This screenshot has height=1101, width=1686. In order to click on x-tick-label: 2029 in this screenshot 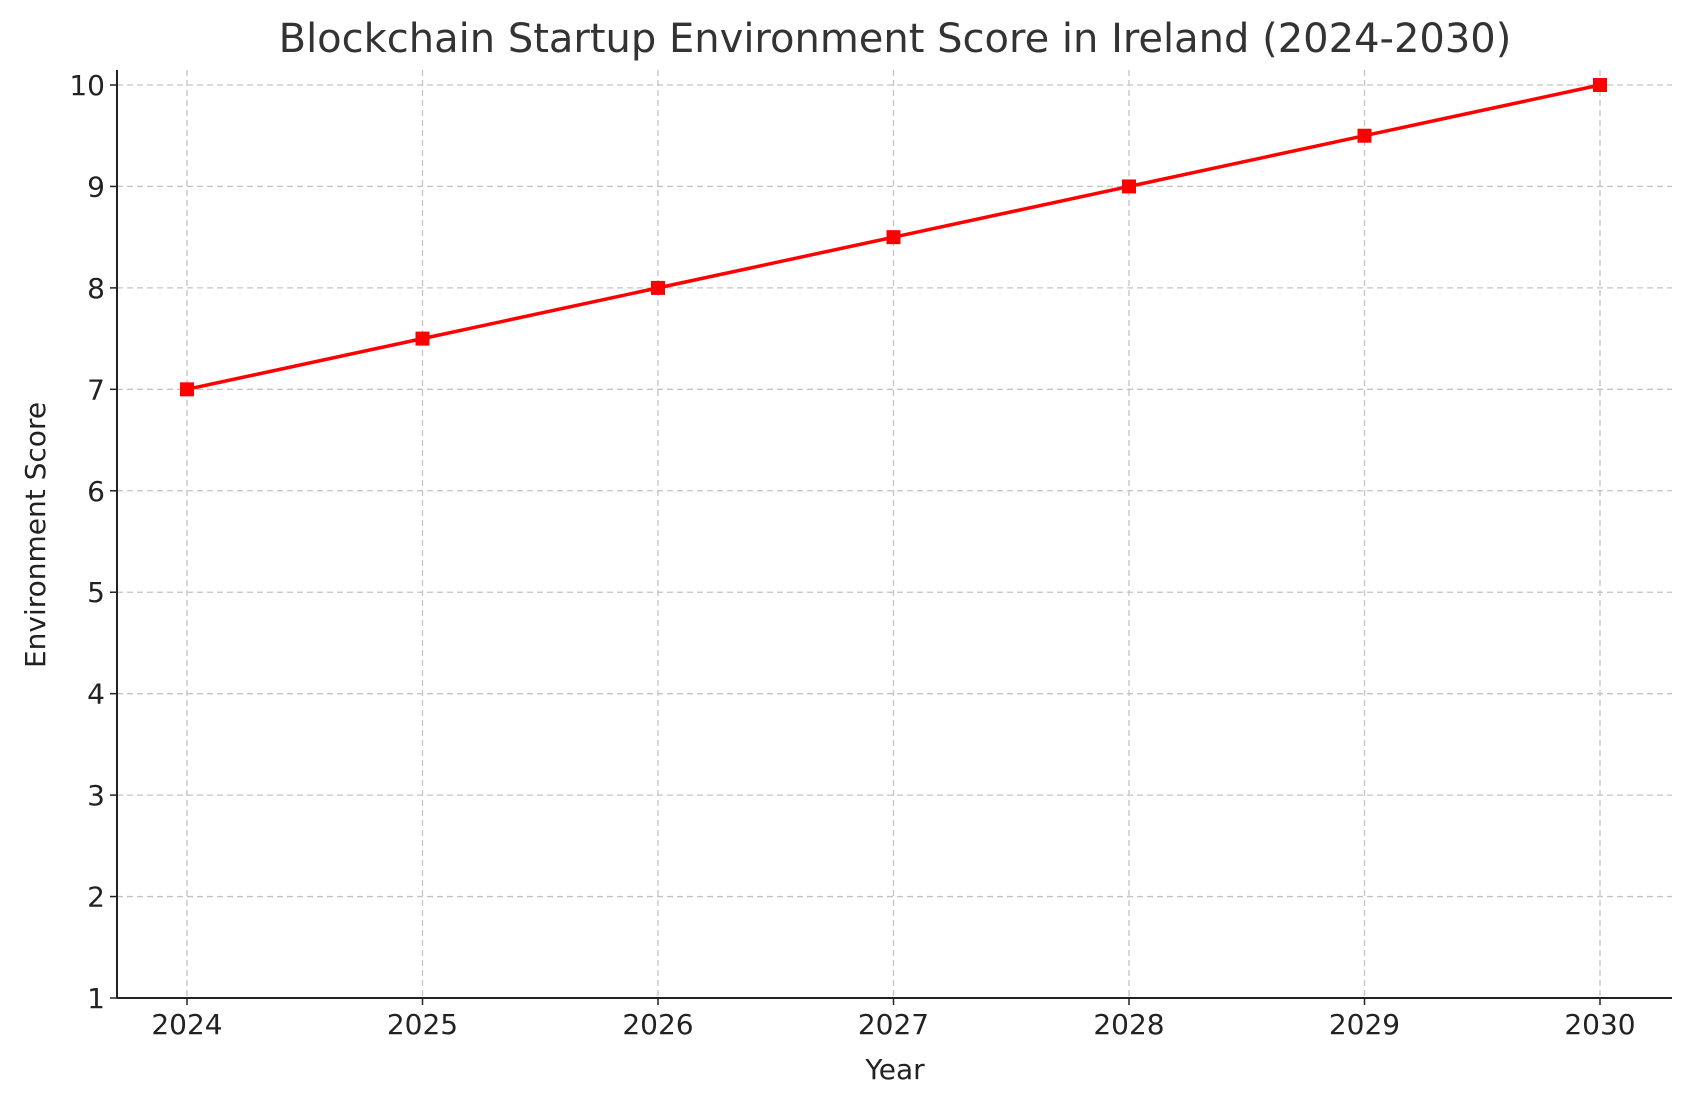, I will do `click(1364, 1024)`.